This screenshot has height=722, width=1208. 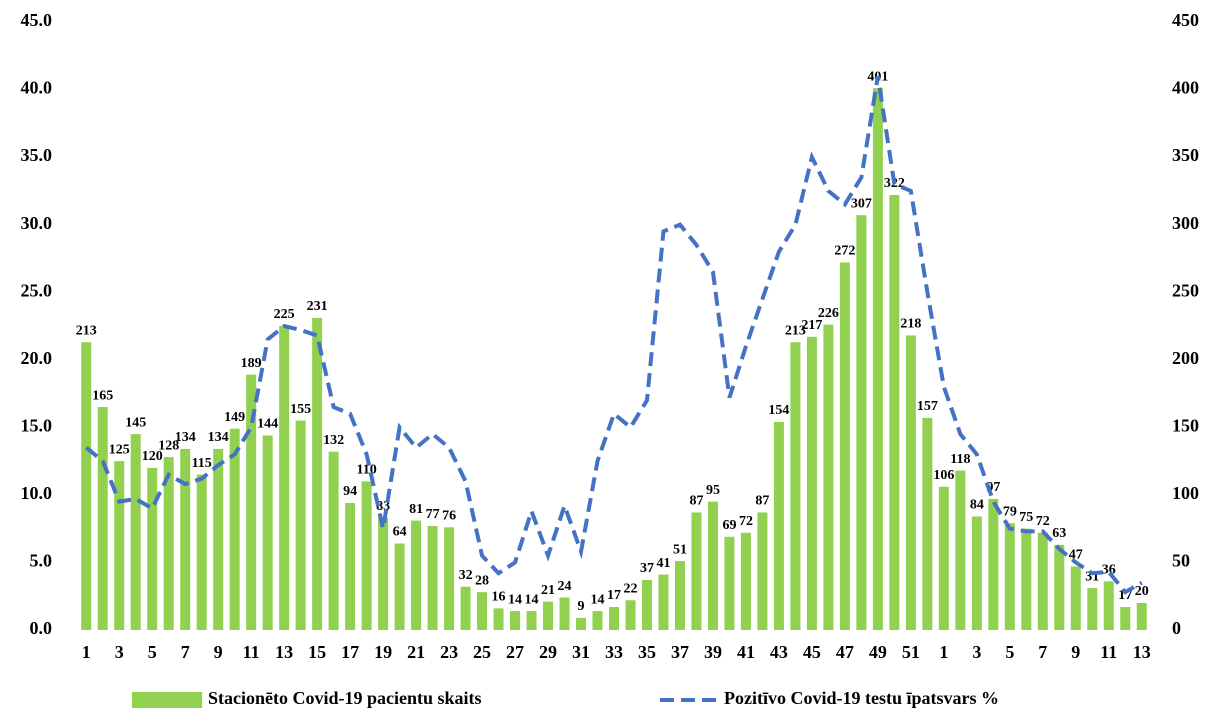 I want to click on value-label: 149, so click(x=234, y=417).